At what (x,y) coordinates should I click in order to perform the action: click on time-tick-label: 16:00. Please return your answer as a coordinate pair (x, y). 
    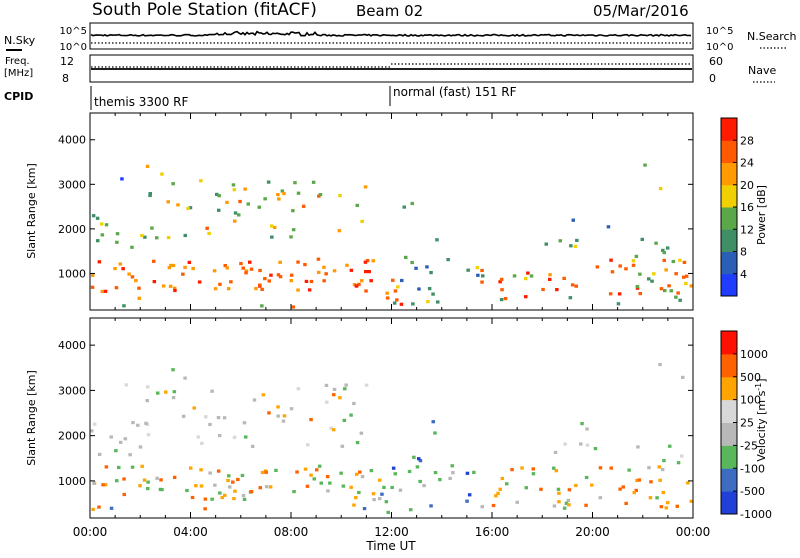
    Looking at the image, I should click on (492, 532).